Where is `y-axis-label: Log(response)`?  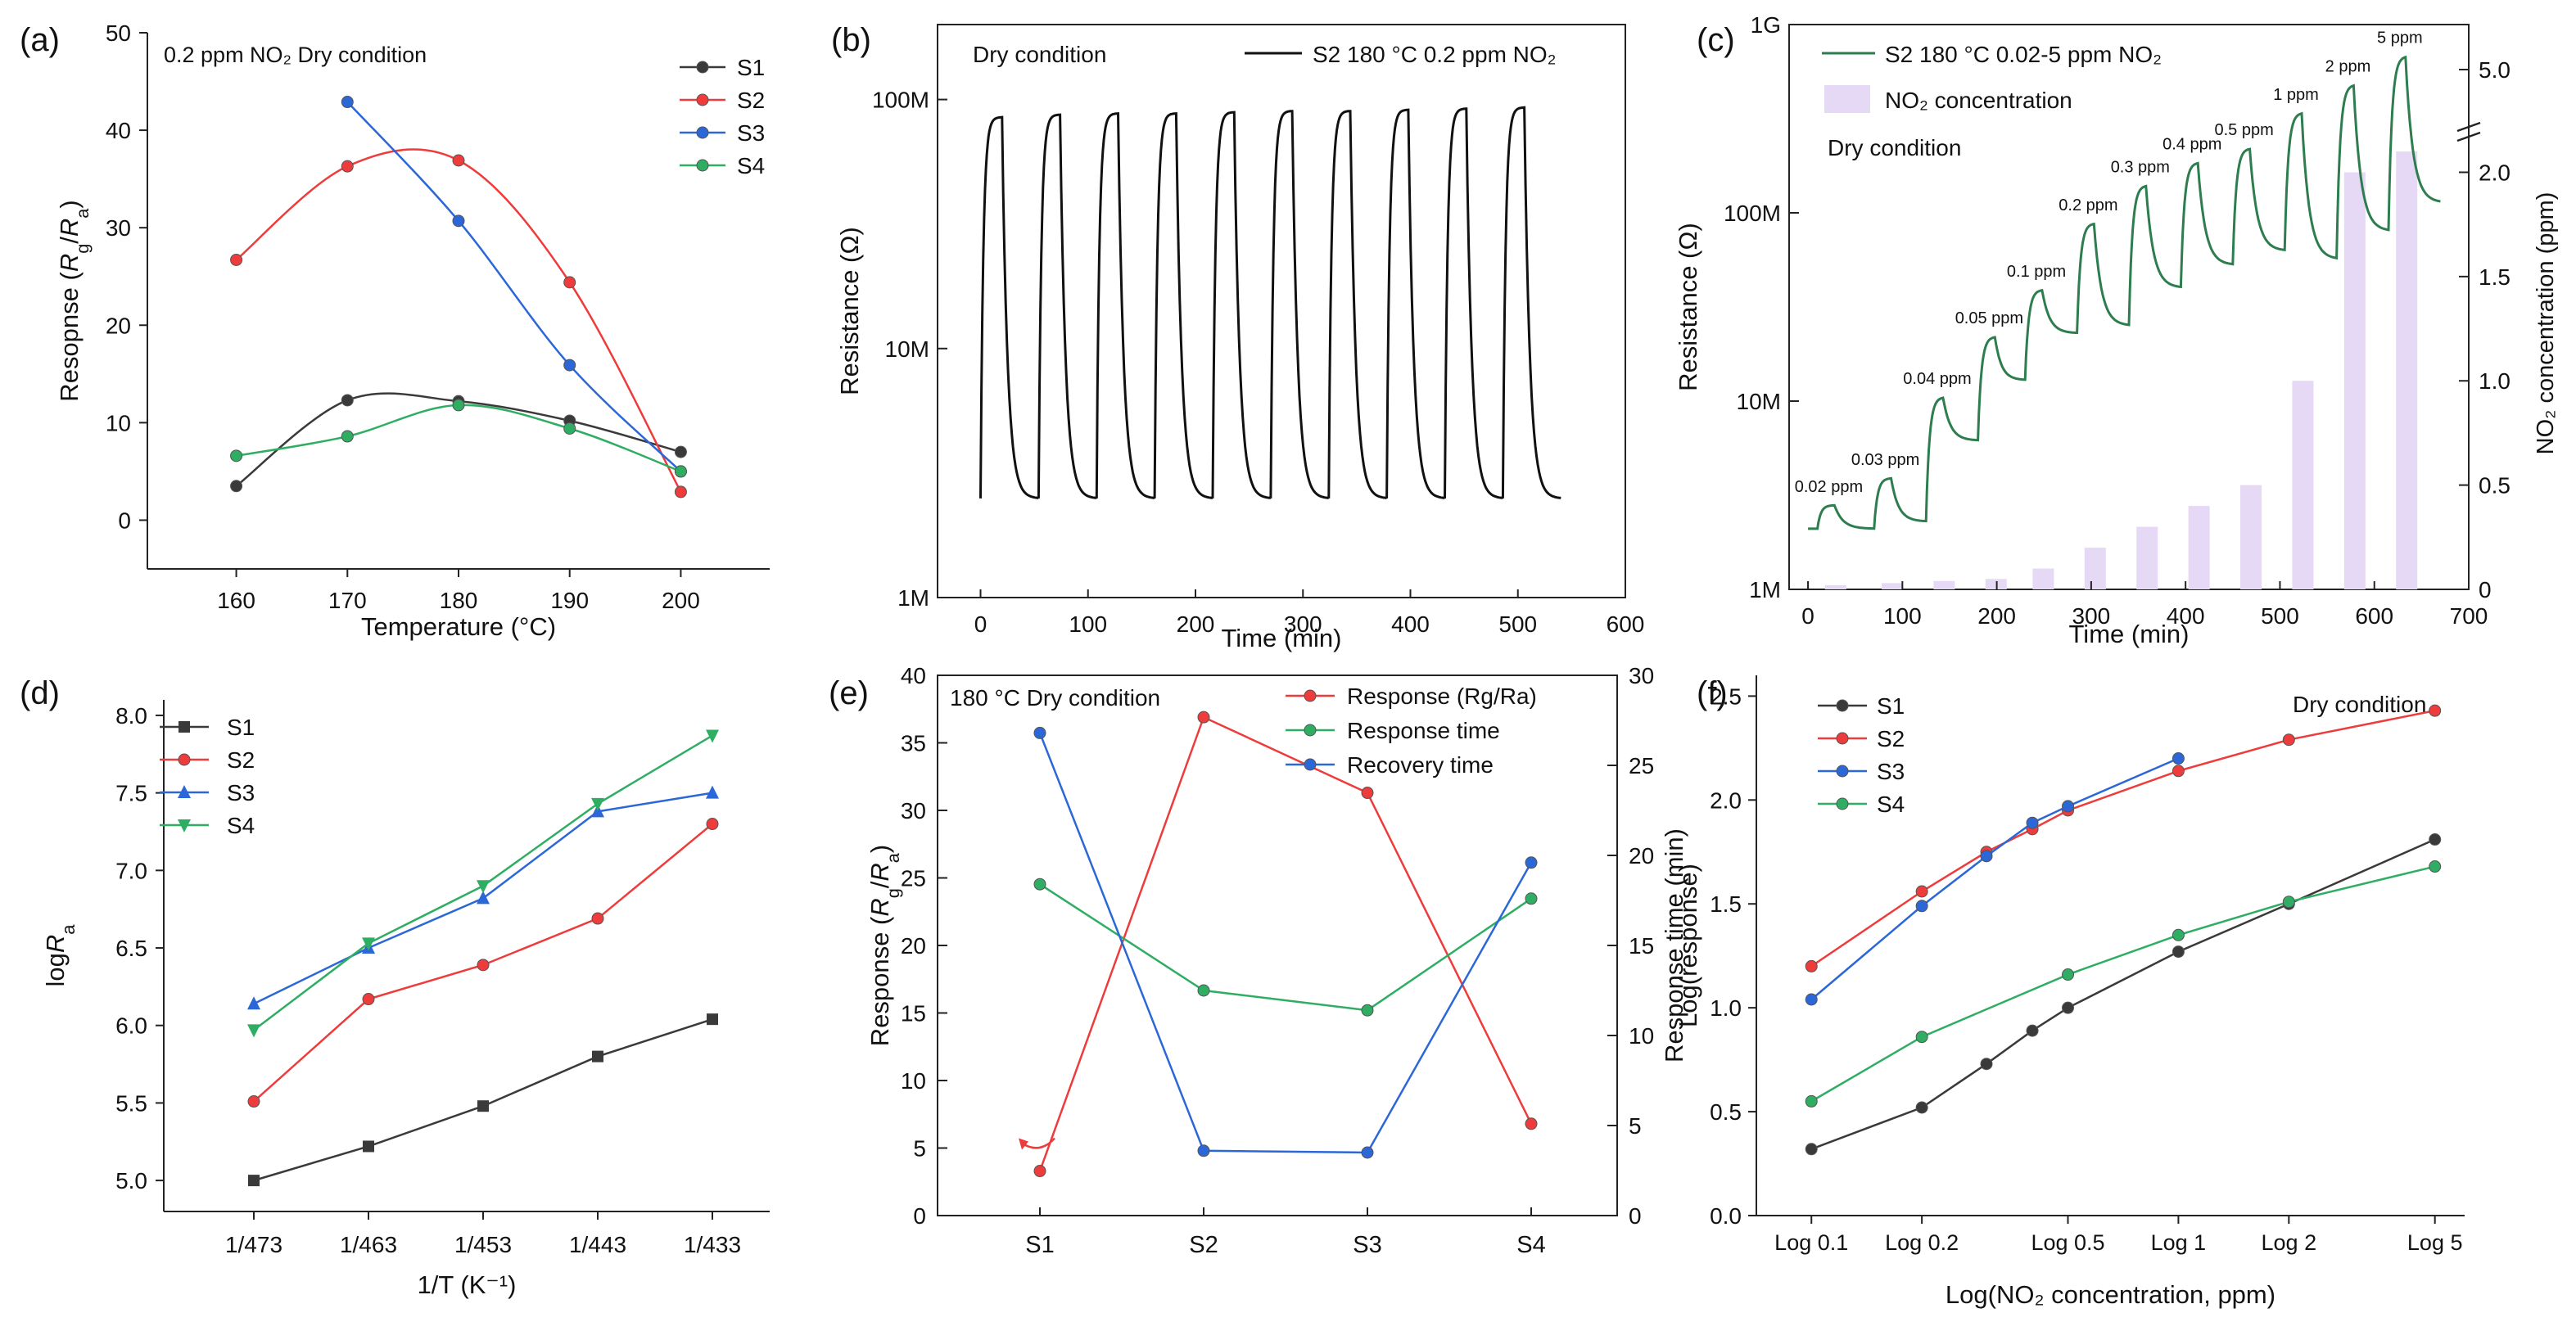
y-axis-label: Log(response) is located at coordinates (1688, 945).